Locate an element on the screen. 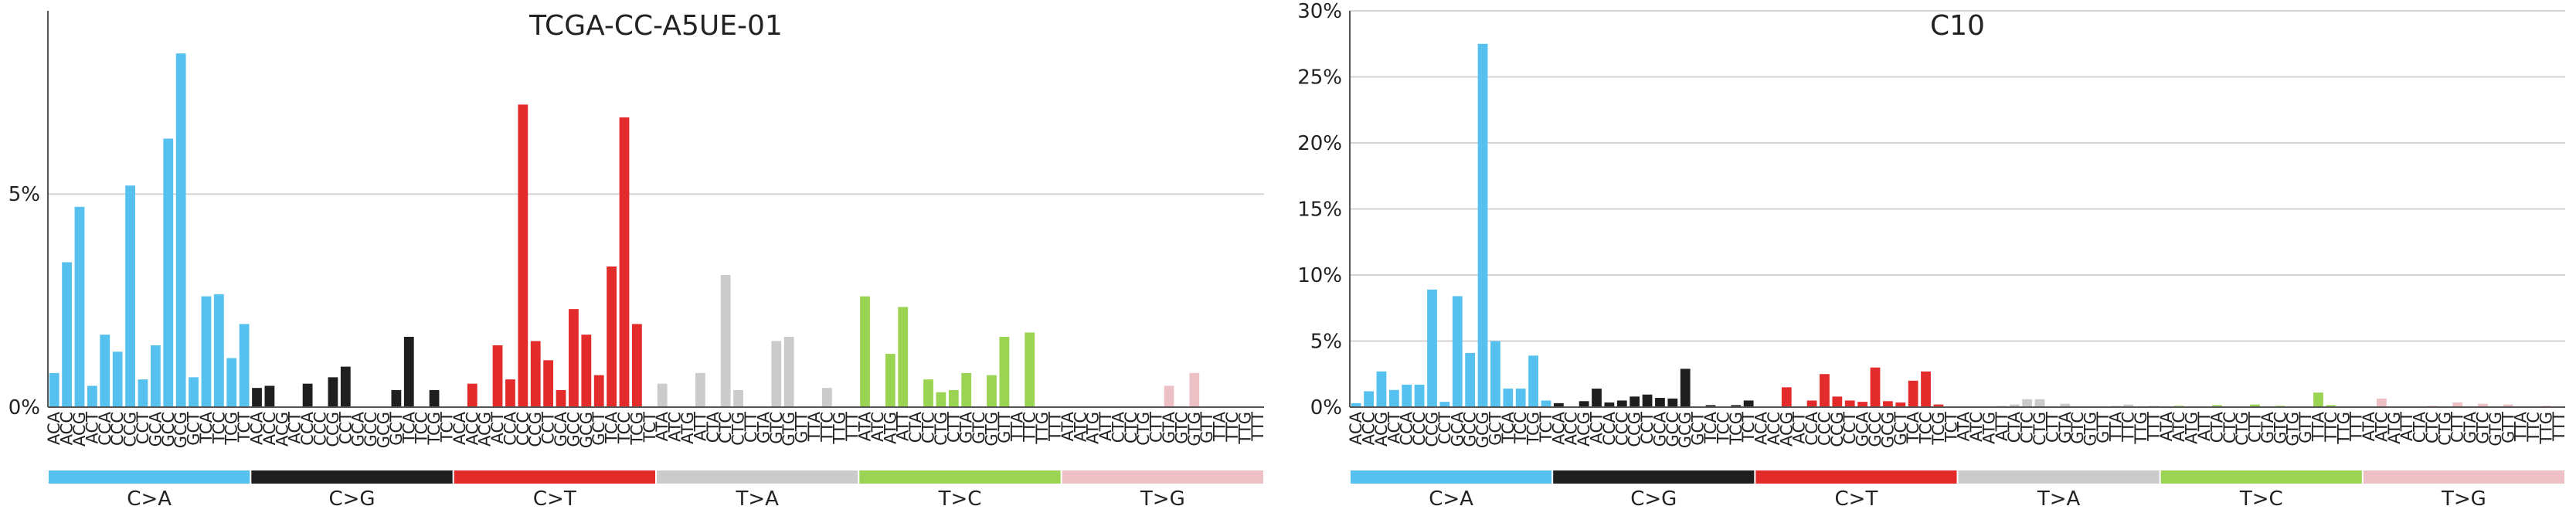  bar-ttoc-gcg is located at coordinates (992, 391).